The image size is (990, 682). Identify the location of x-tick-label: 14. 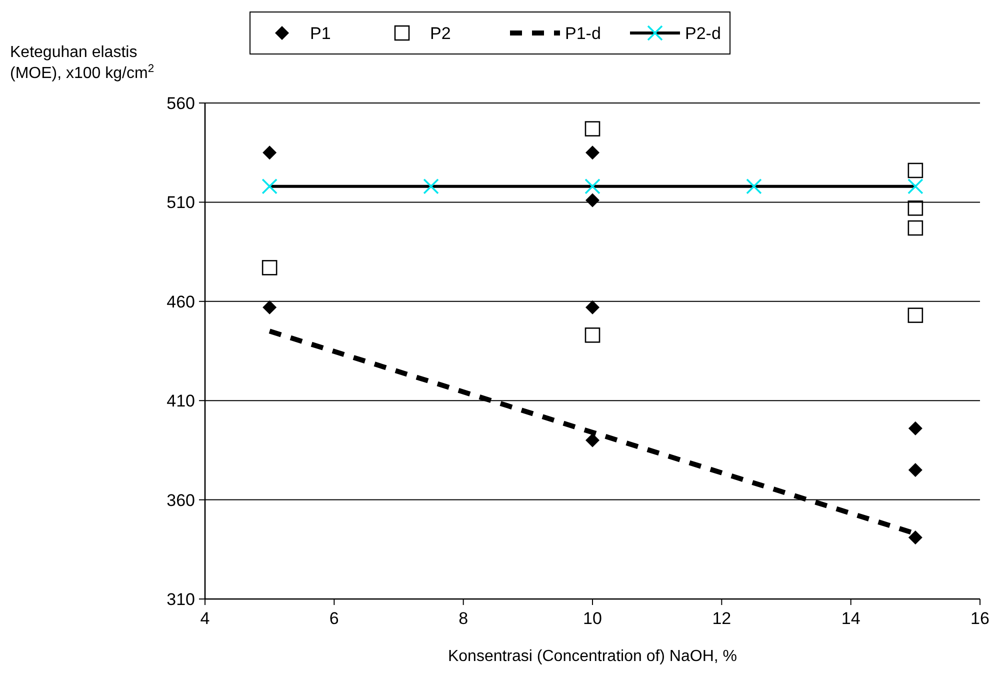
(850, 618).